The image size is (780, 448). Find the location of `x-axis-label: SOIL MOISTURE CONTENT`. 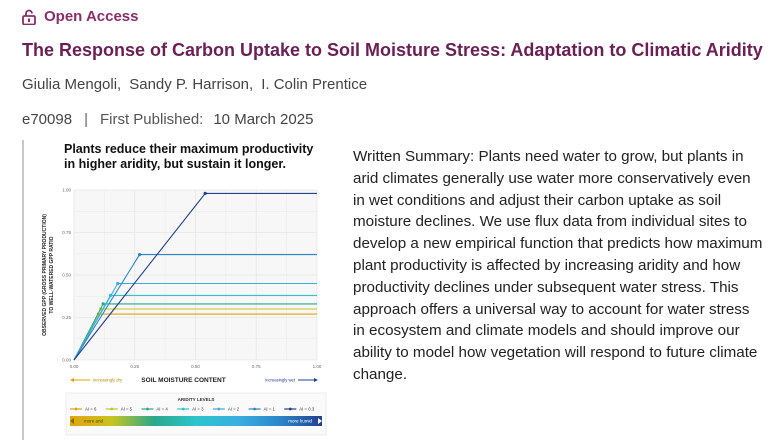

x-axis-label: SOIL MOISTURE CONTENT is located at coordinates (183, 380).